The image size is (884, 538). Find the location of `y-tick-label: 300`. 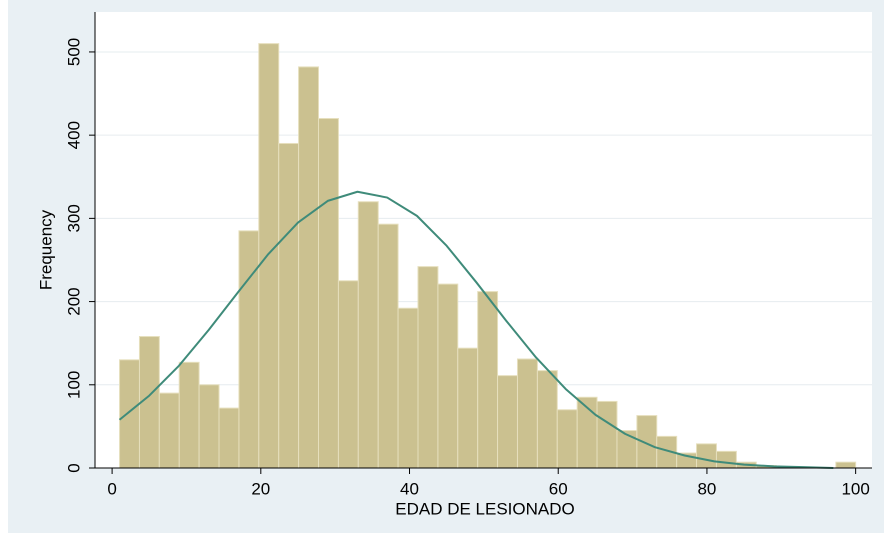

y-tick-label: 300 is located at coordinates (73, 218).